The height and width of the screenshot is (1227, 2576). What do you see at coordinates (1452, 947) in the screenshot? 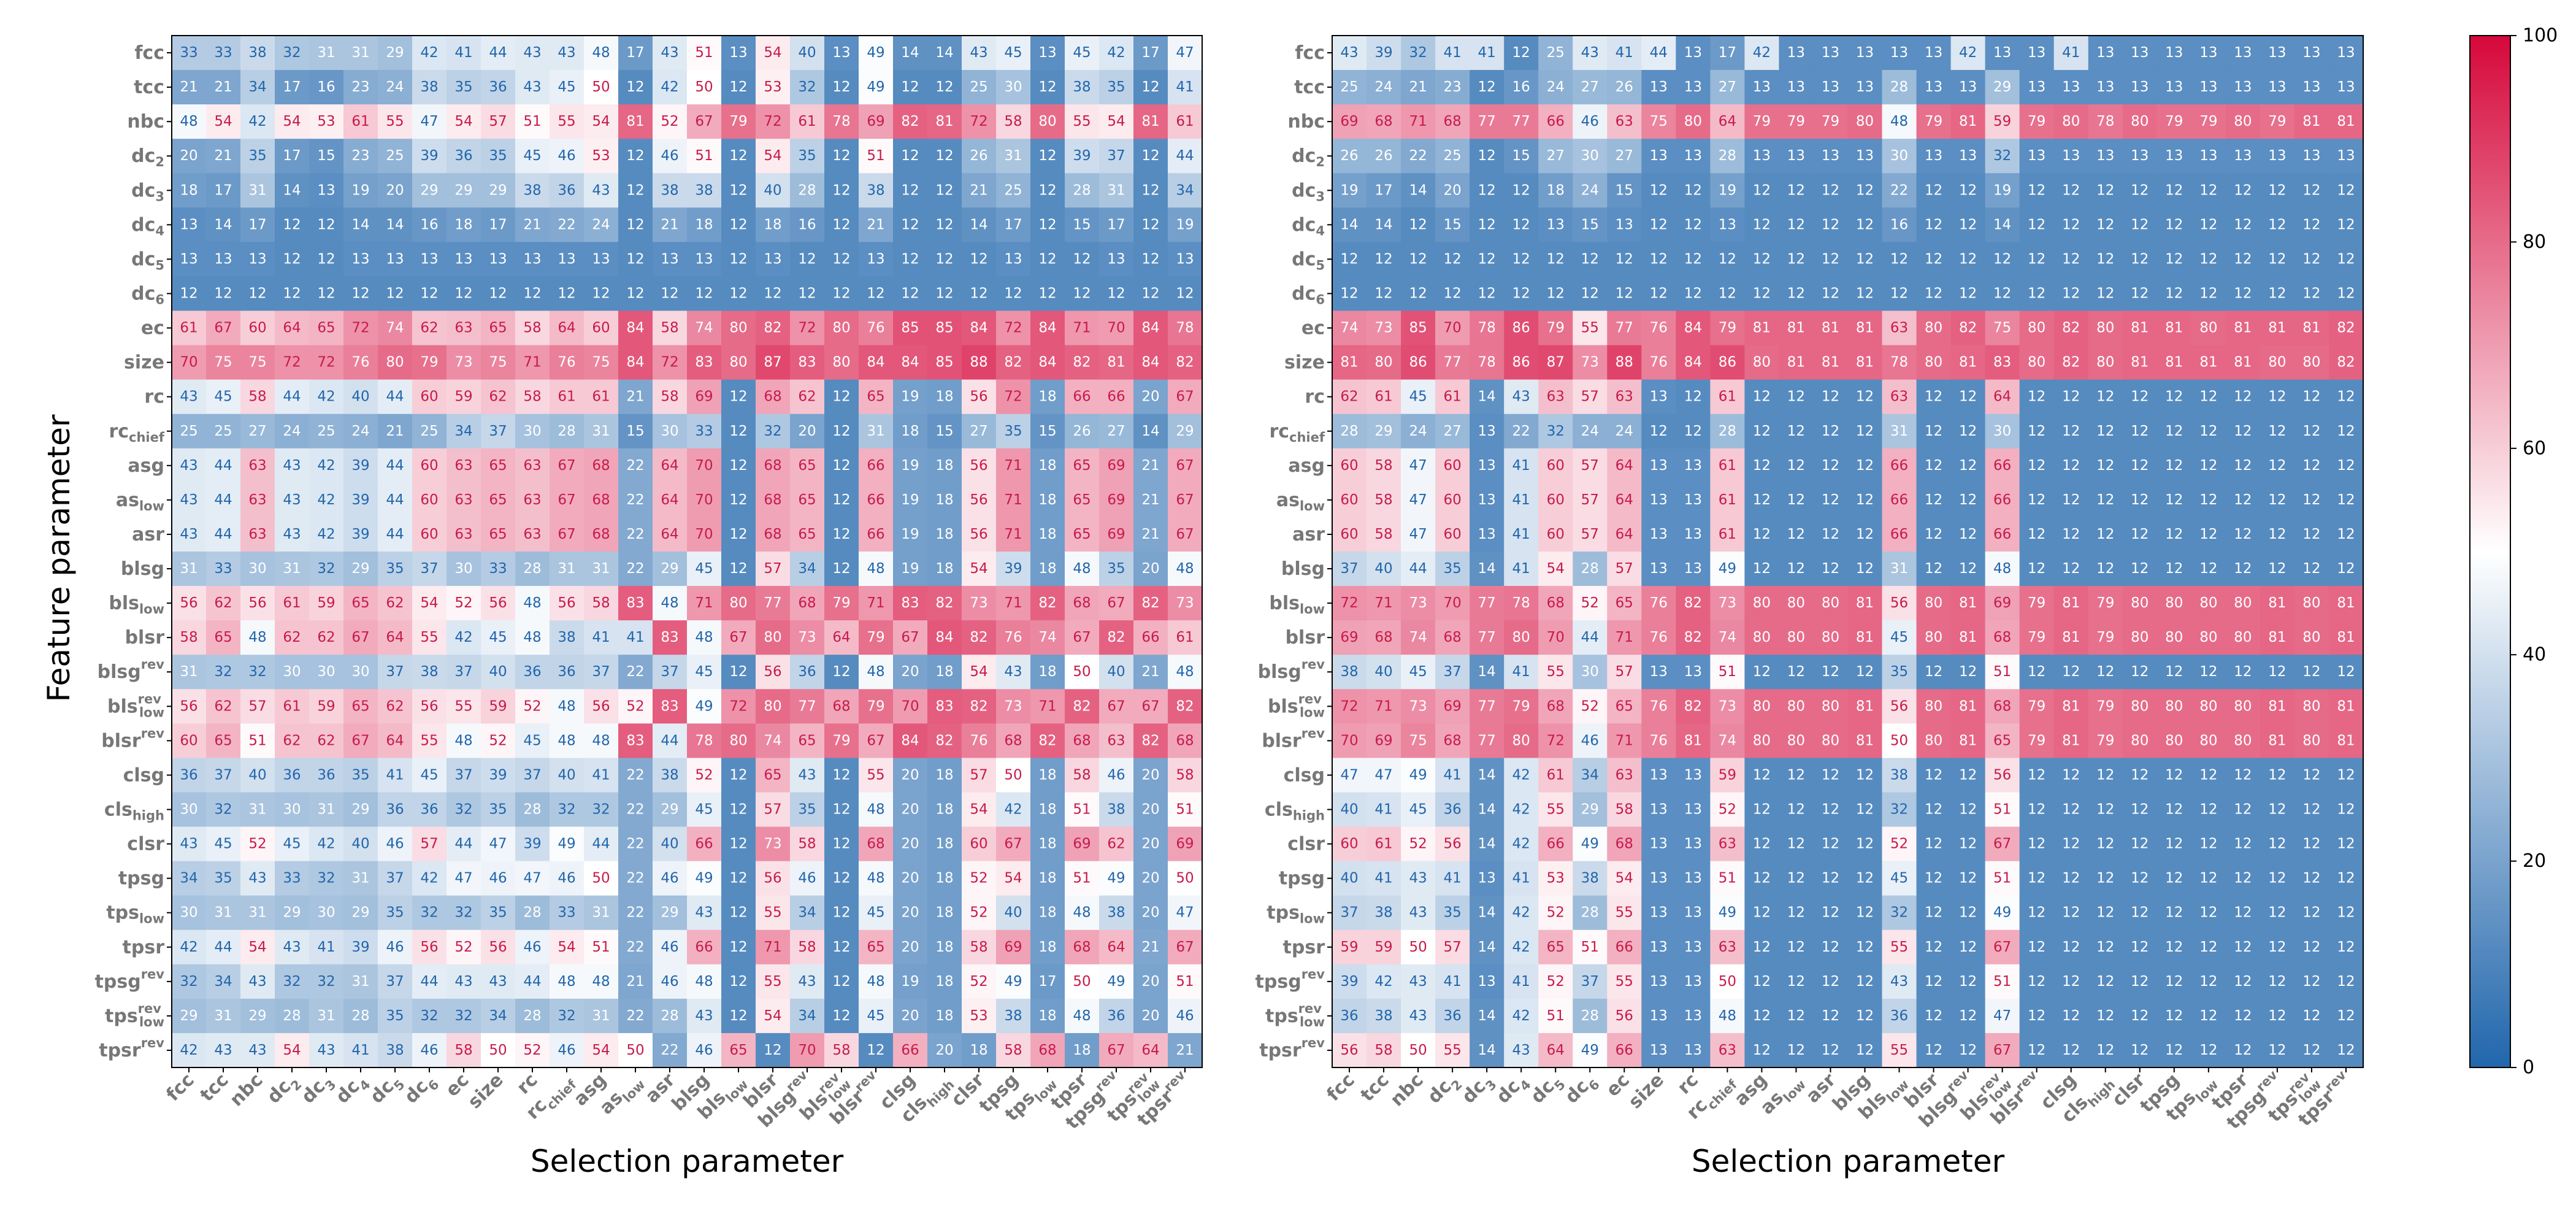
I see `cell-value-label: 57` at bounding box center [1452, 947].